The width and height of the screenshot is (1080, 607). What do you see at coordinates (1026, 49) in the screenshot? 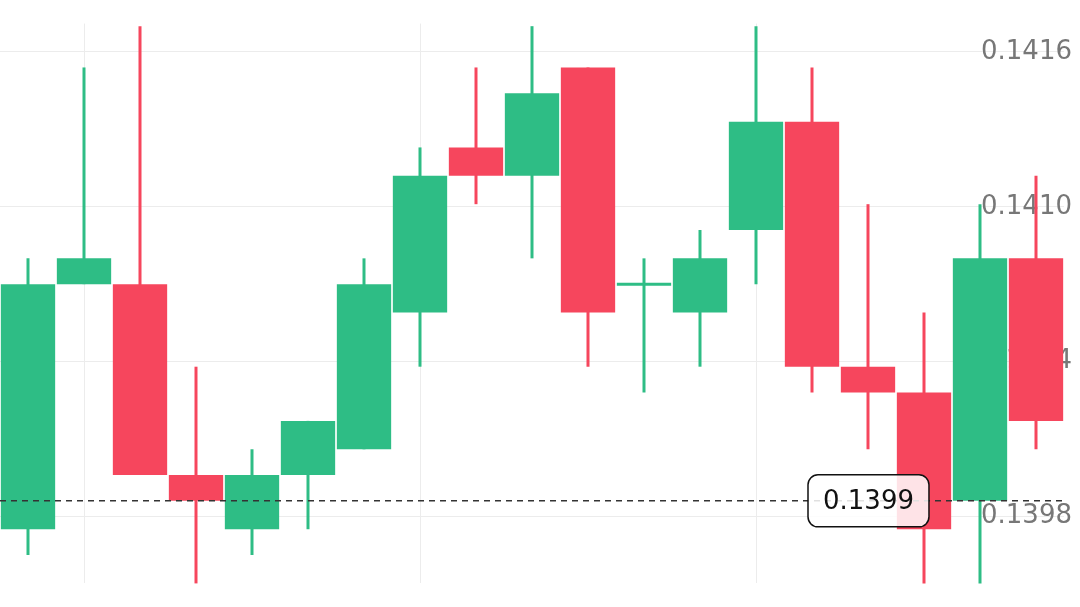
I see `y-tick-label: 0.1416` at bounding box center [1026, 49].